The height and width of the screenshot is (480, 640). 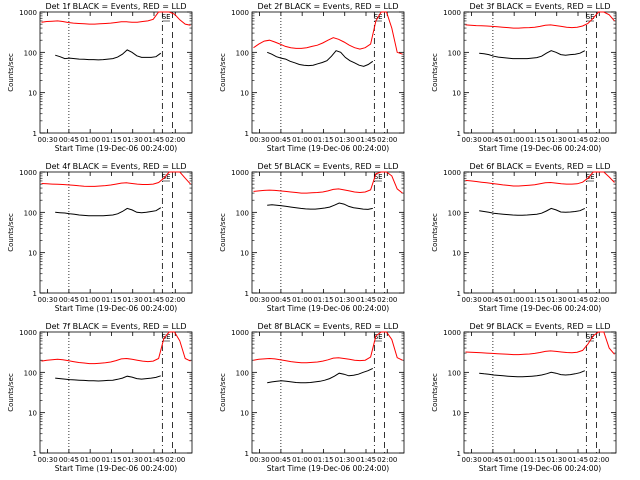 I want to click on panel-title: Det 2f BLACK = Events, RED = LLD, so click(x=327, y=6).